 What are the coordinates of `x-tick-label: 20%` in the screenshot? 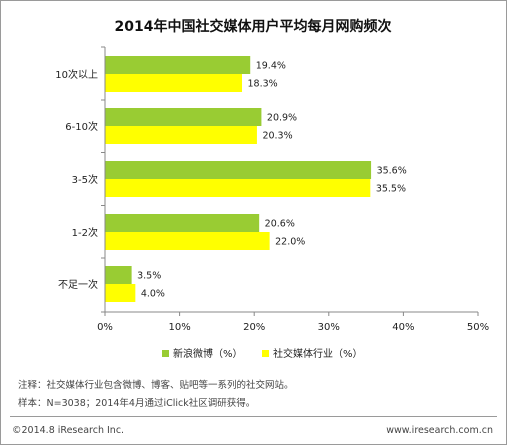 It's located at (254, 327).